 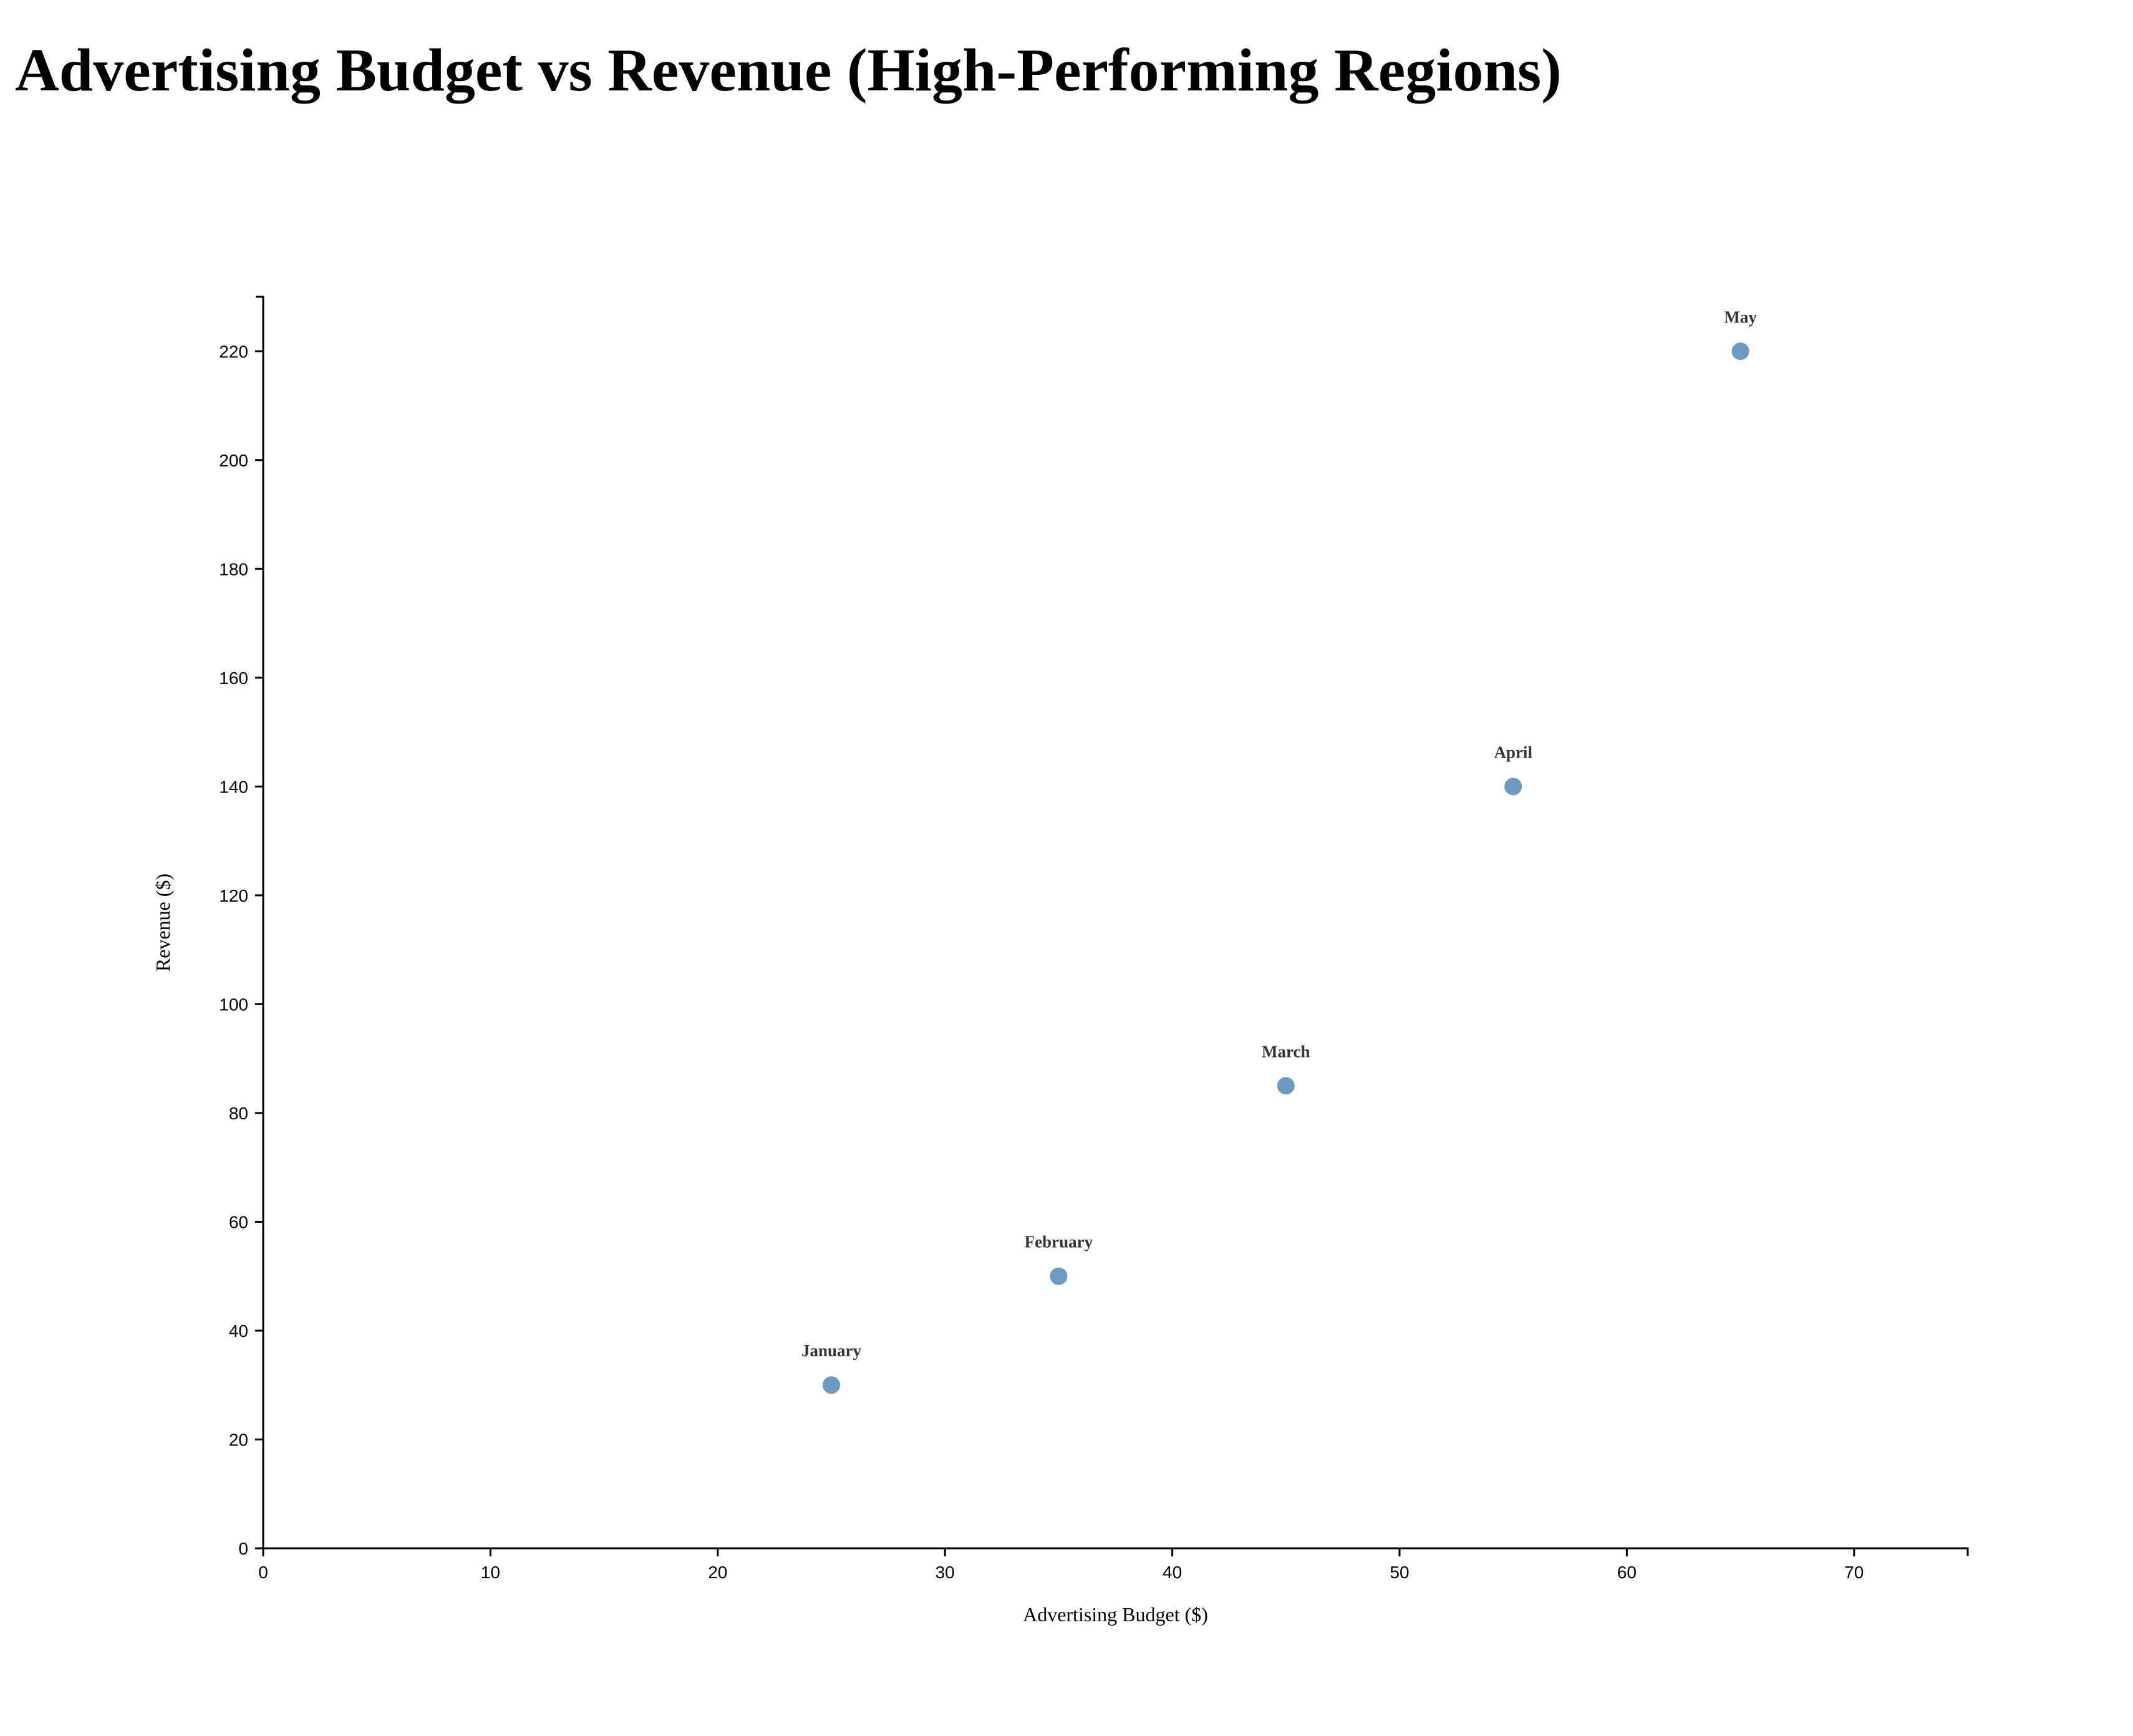 I want to click on y-axis: 0 20 40 60 80 100 120 140 160 180 200 220, so click(x=242, y=927).